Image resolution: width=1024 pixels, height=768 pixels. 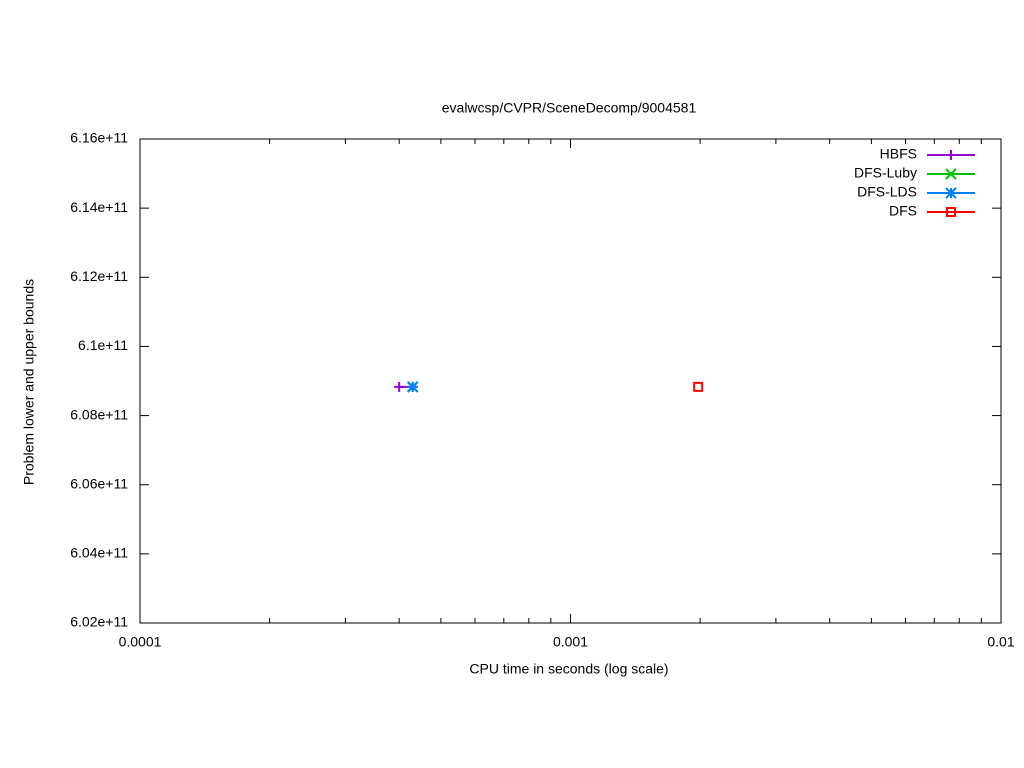 I want to click on chart-title: evalwcsp/CVPR/SceneDecomp/9004581, so click(x=569, y=108).